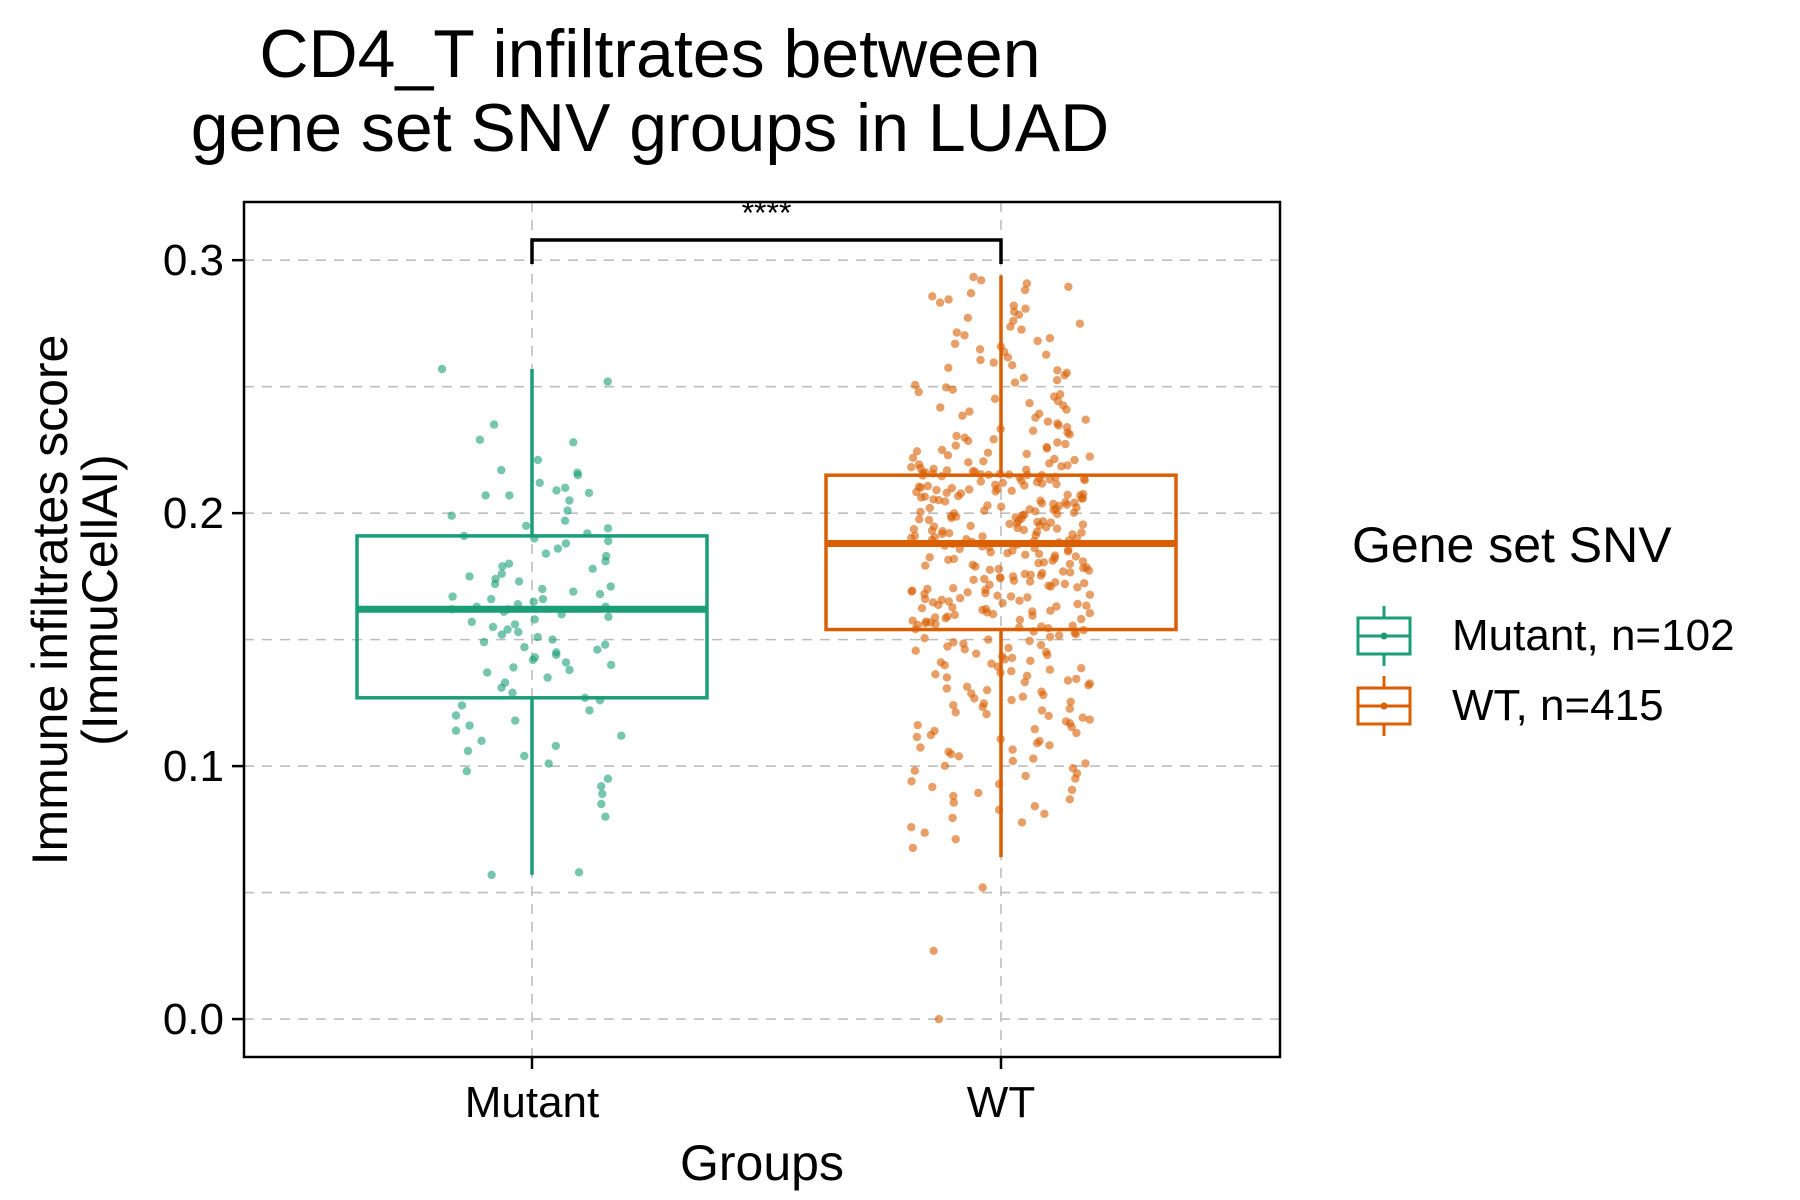 The image size is (1800, 1200). What do you see at coordinates (1512, 545) in the screenshot?
I see `legend-title: Gene set SNV` at bounding box center [1512, 545].